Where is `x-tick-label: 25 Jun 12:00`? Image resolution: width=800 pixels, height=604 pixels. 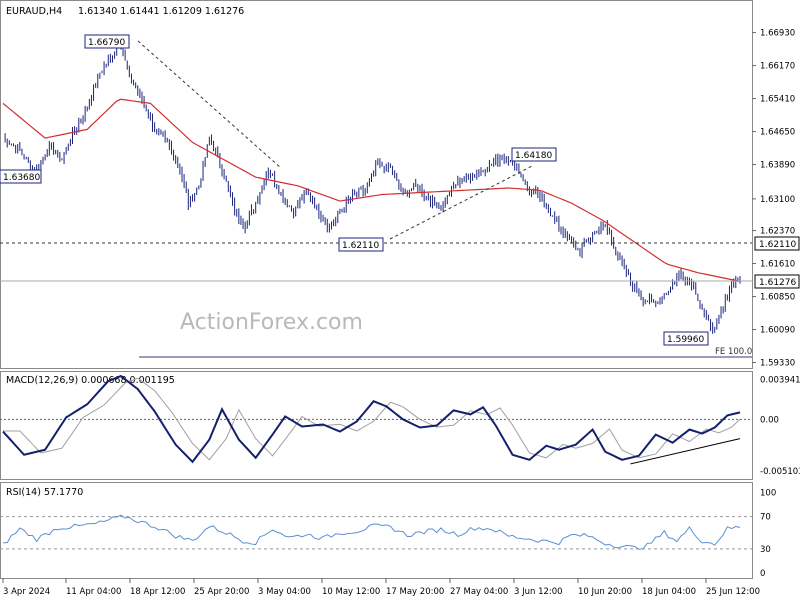 x-tick-label: 25 Jun 12:00 is located at coordinates (733, 592).